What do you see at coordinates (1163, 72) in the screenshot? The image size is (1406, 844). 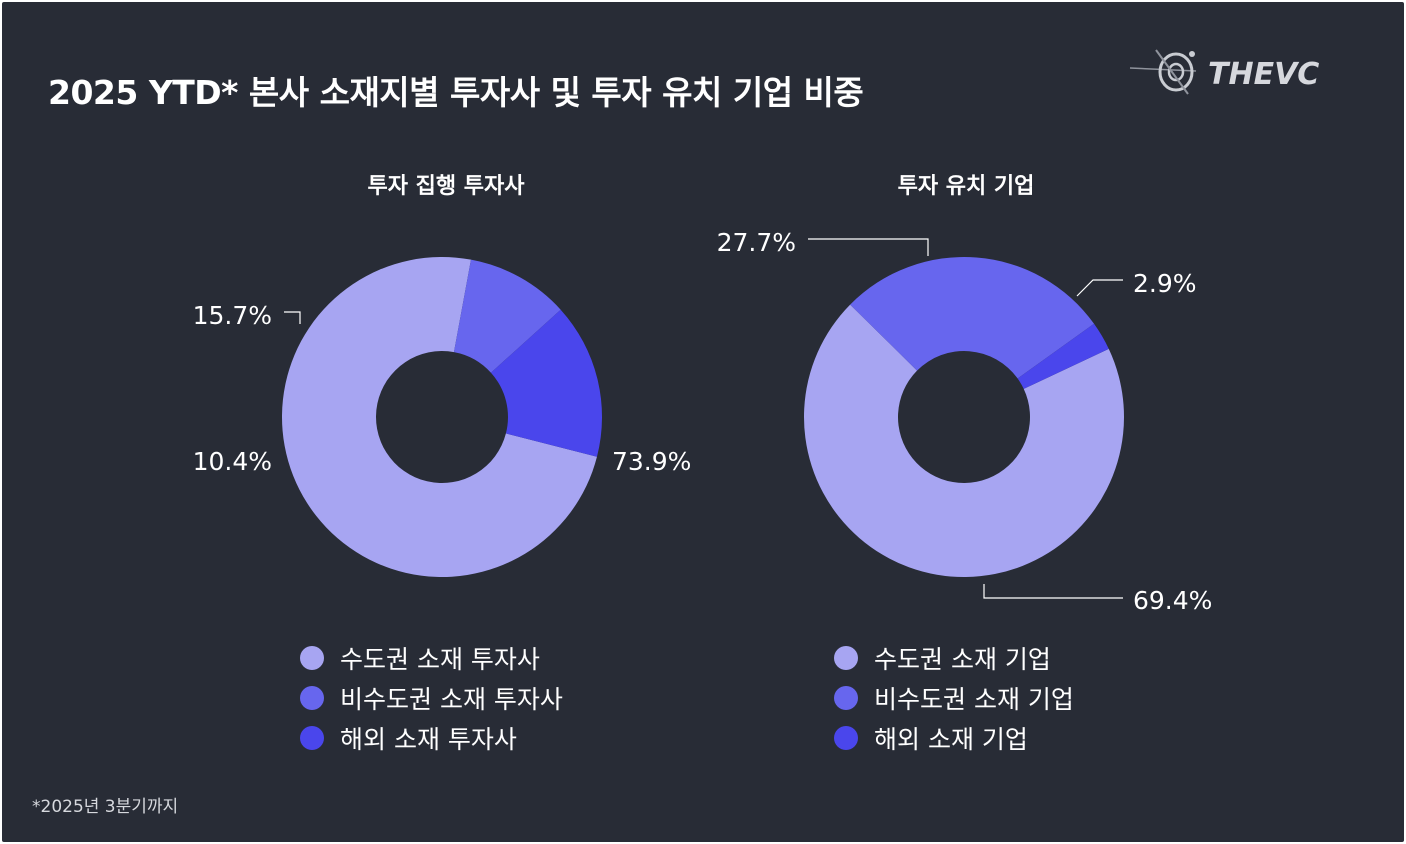 I see `orbit-icon` at bounding box center [1163, 72].